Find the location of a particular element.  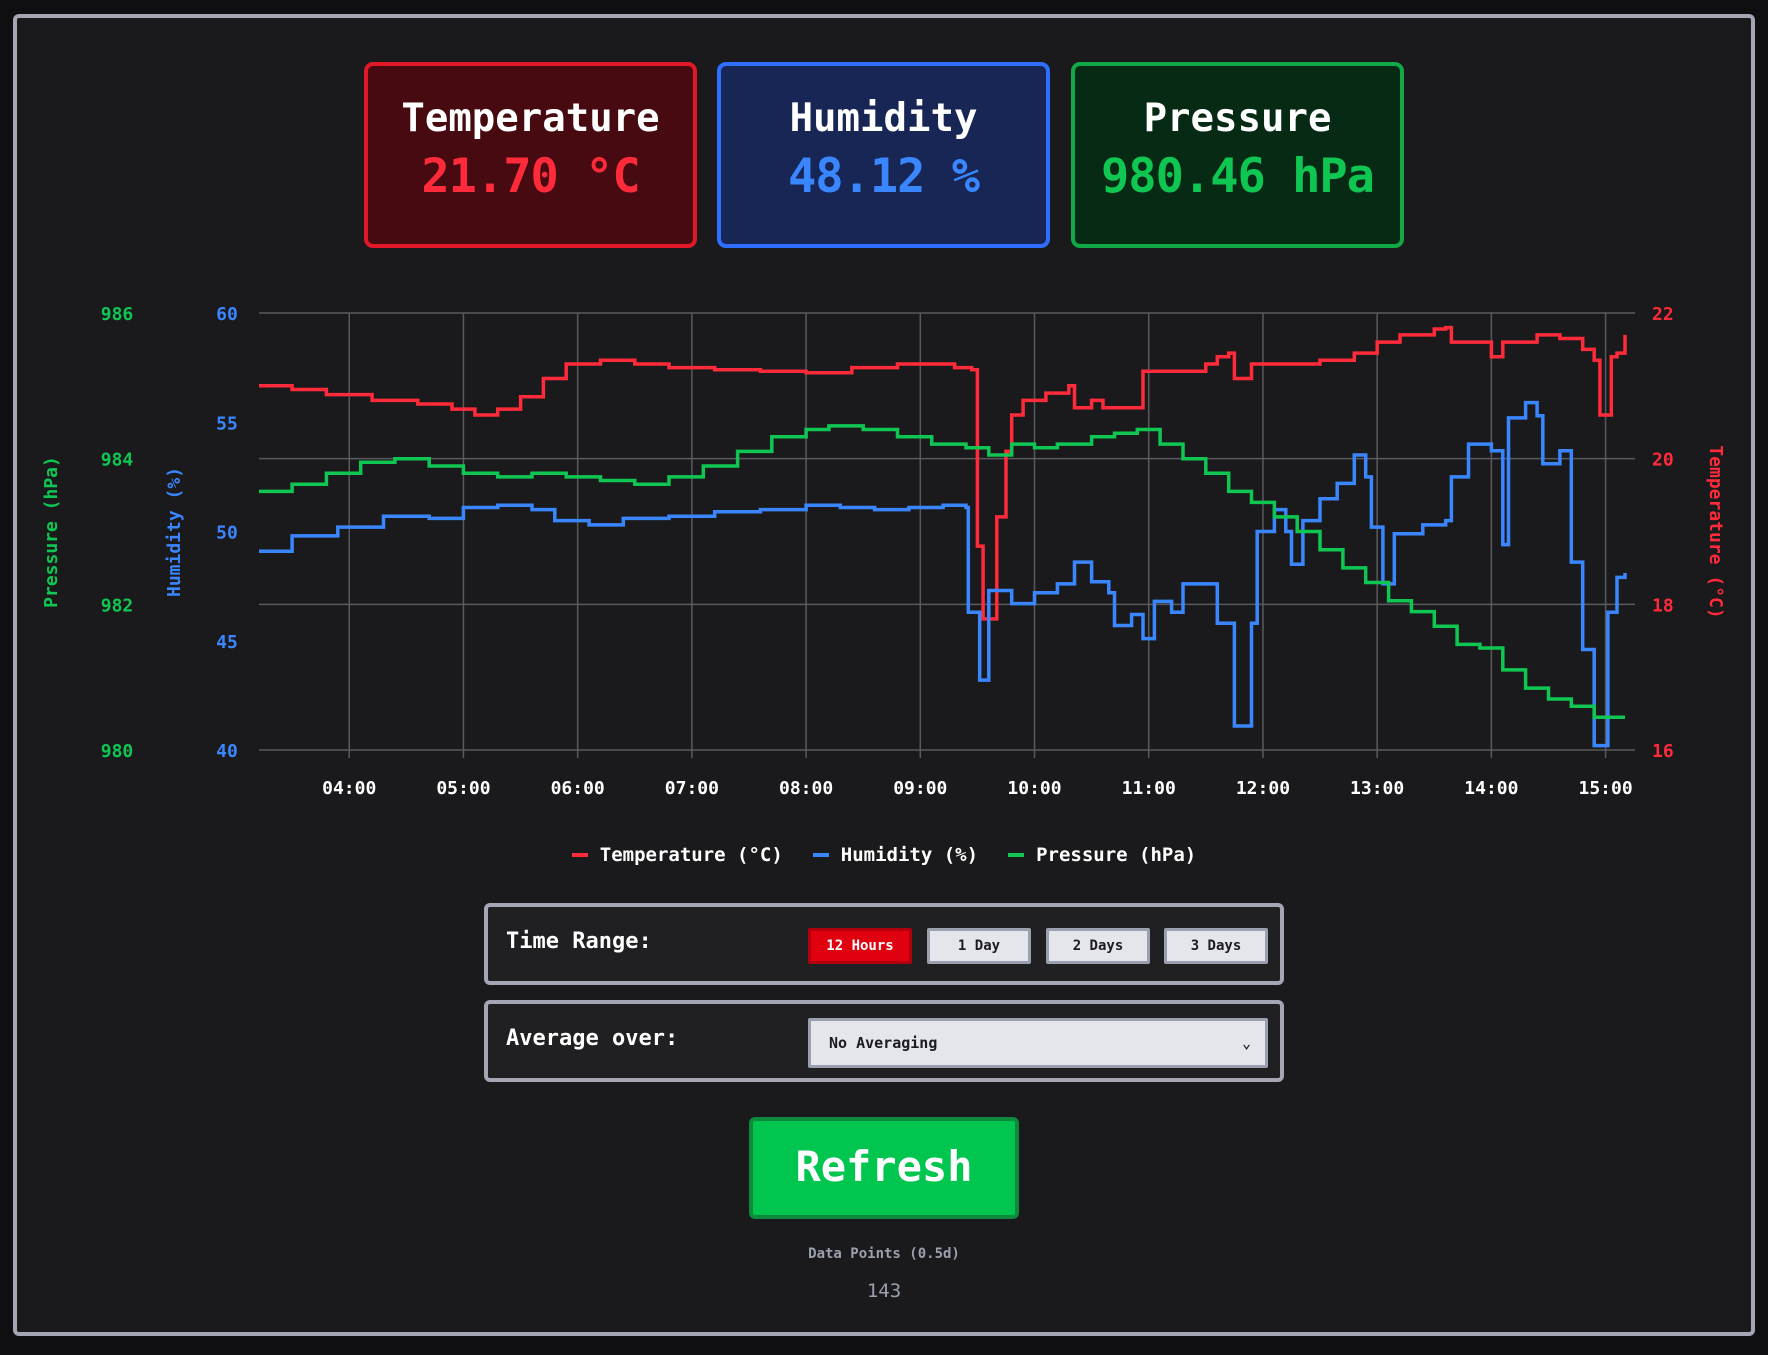

range-button-12-hours: 12 Hours is located at coordinates (860, 946).